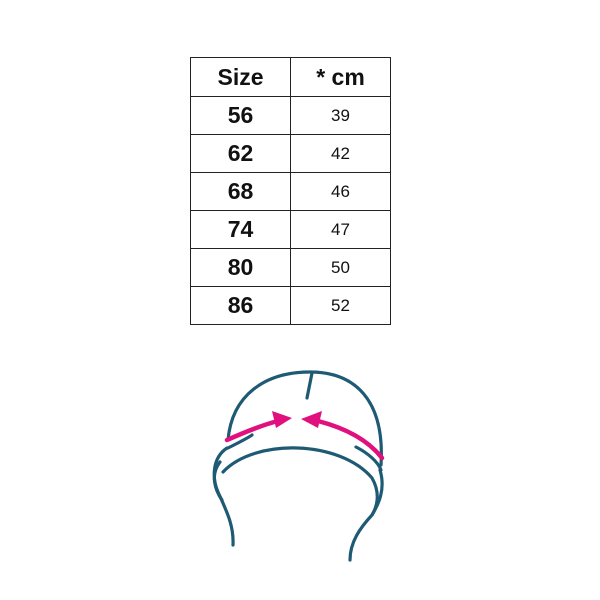  Describe the element at coordinates (300, 481) in the screenshot. I see `hat-brim-inner` at that location.